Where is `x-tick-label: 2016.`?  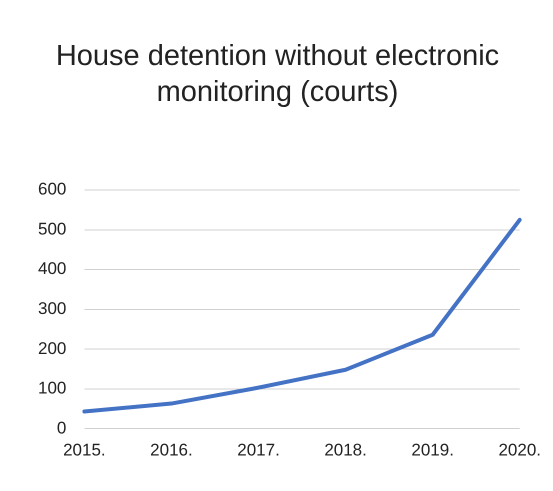 x-tick-label: 2016. is located at coordinates (171, 450).